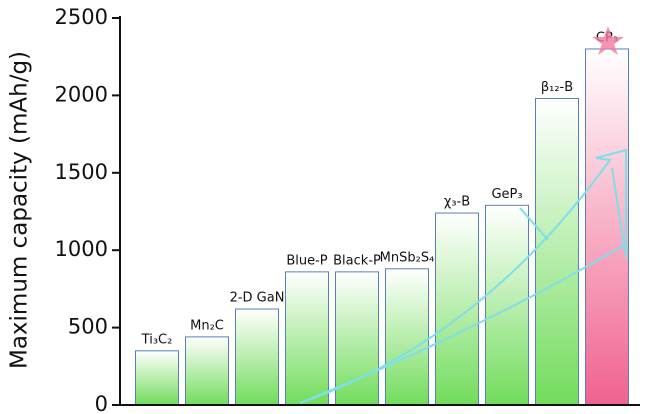 Image resolution: width=650 pixels, height=414 pixels. I want to click on bar-label: Mn₂C, so click(207, 325).